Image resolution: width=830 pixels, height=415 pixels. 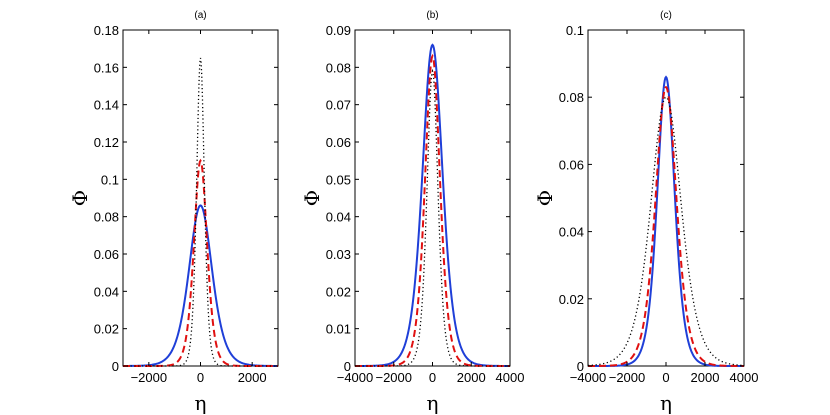 What do you see at coordinates (338, 329) in the screenshot?
I see `y-tick-label: 0.01` at bounding box center [338, 329].